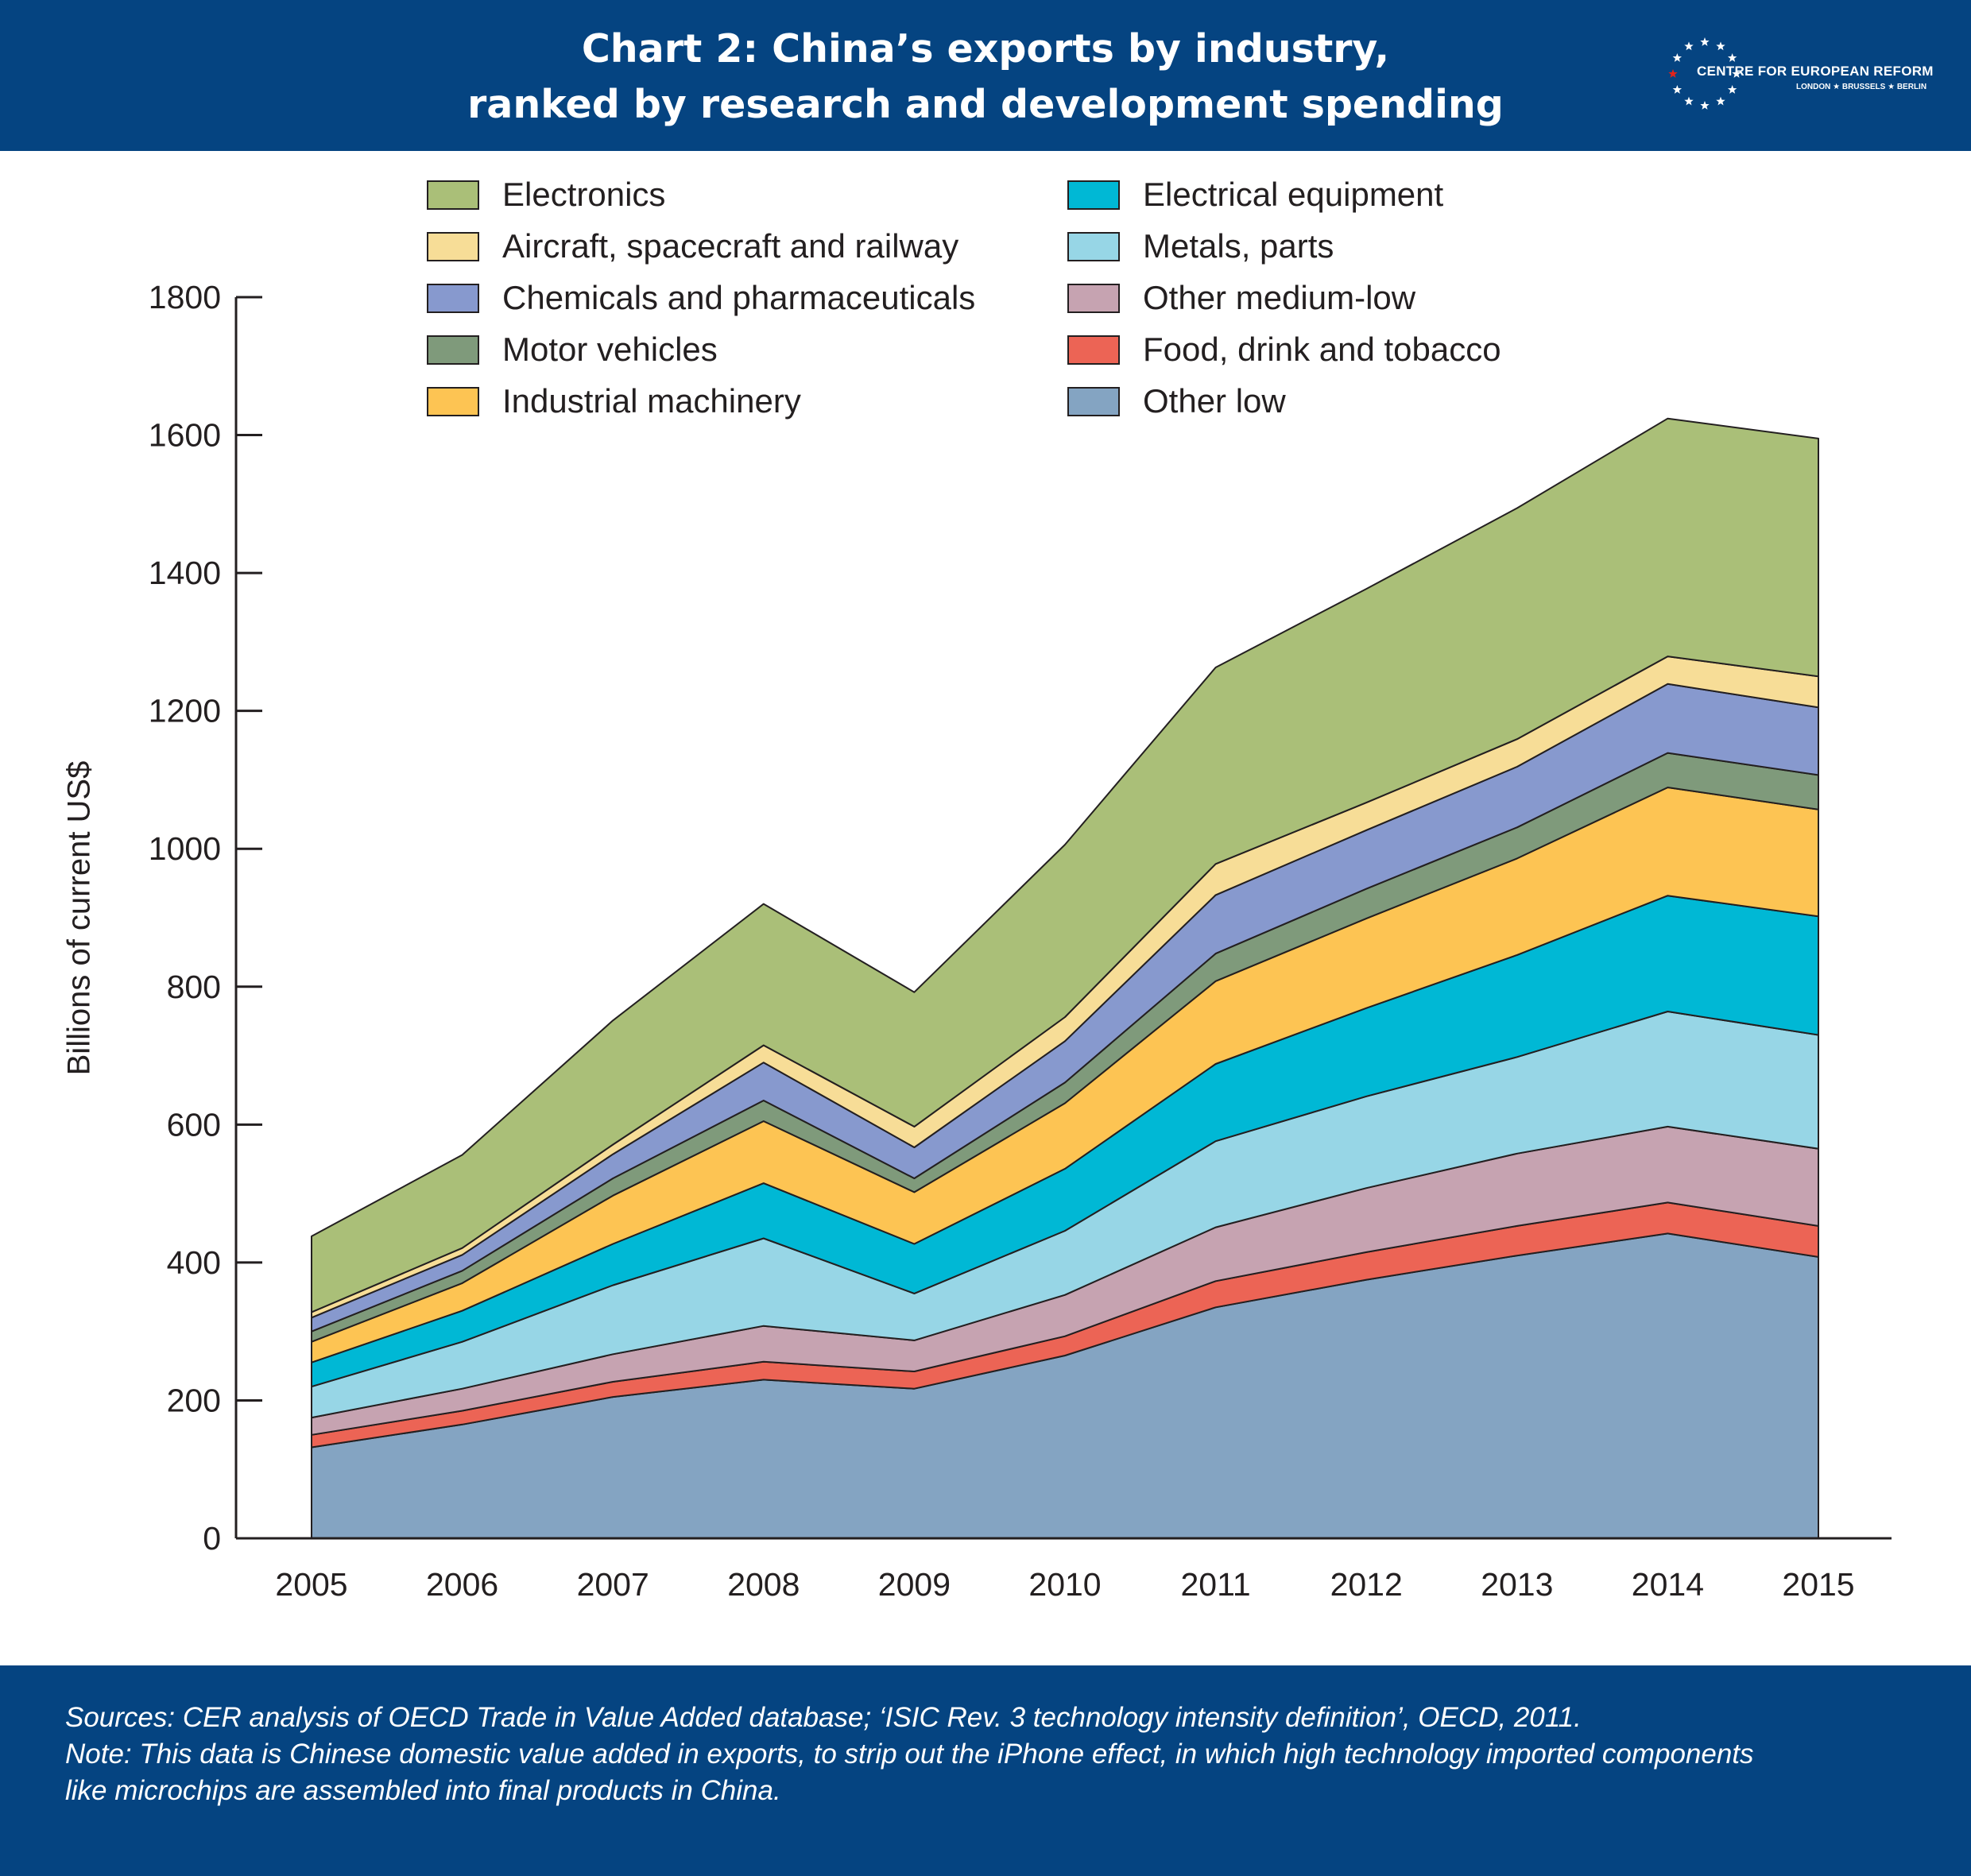  What do you see at coordinates (1093, 401) in the screenshot?
I see `legend-swatch-other-low` at bounding box center [1093, 401].